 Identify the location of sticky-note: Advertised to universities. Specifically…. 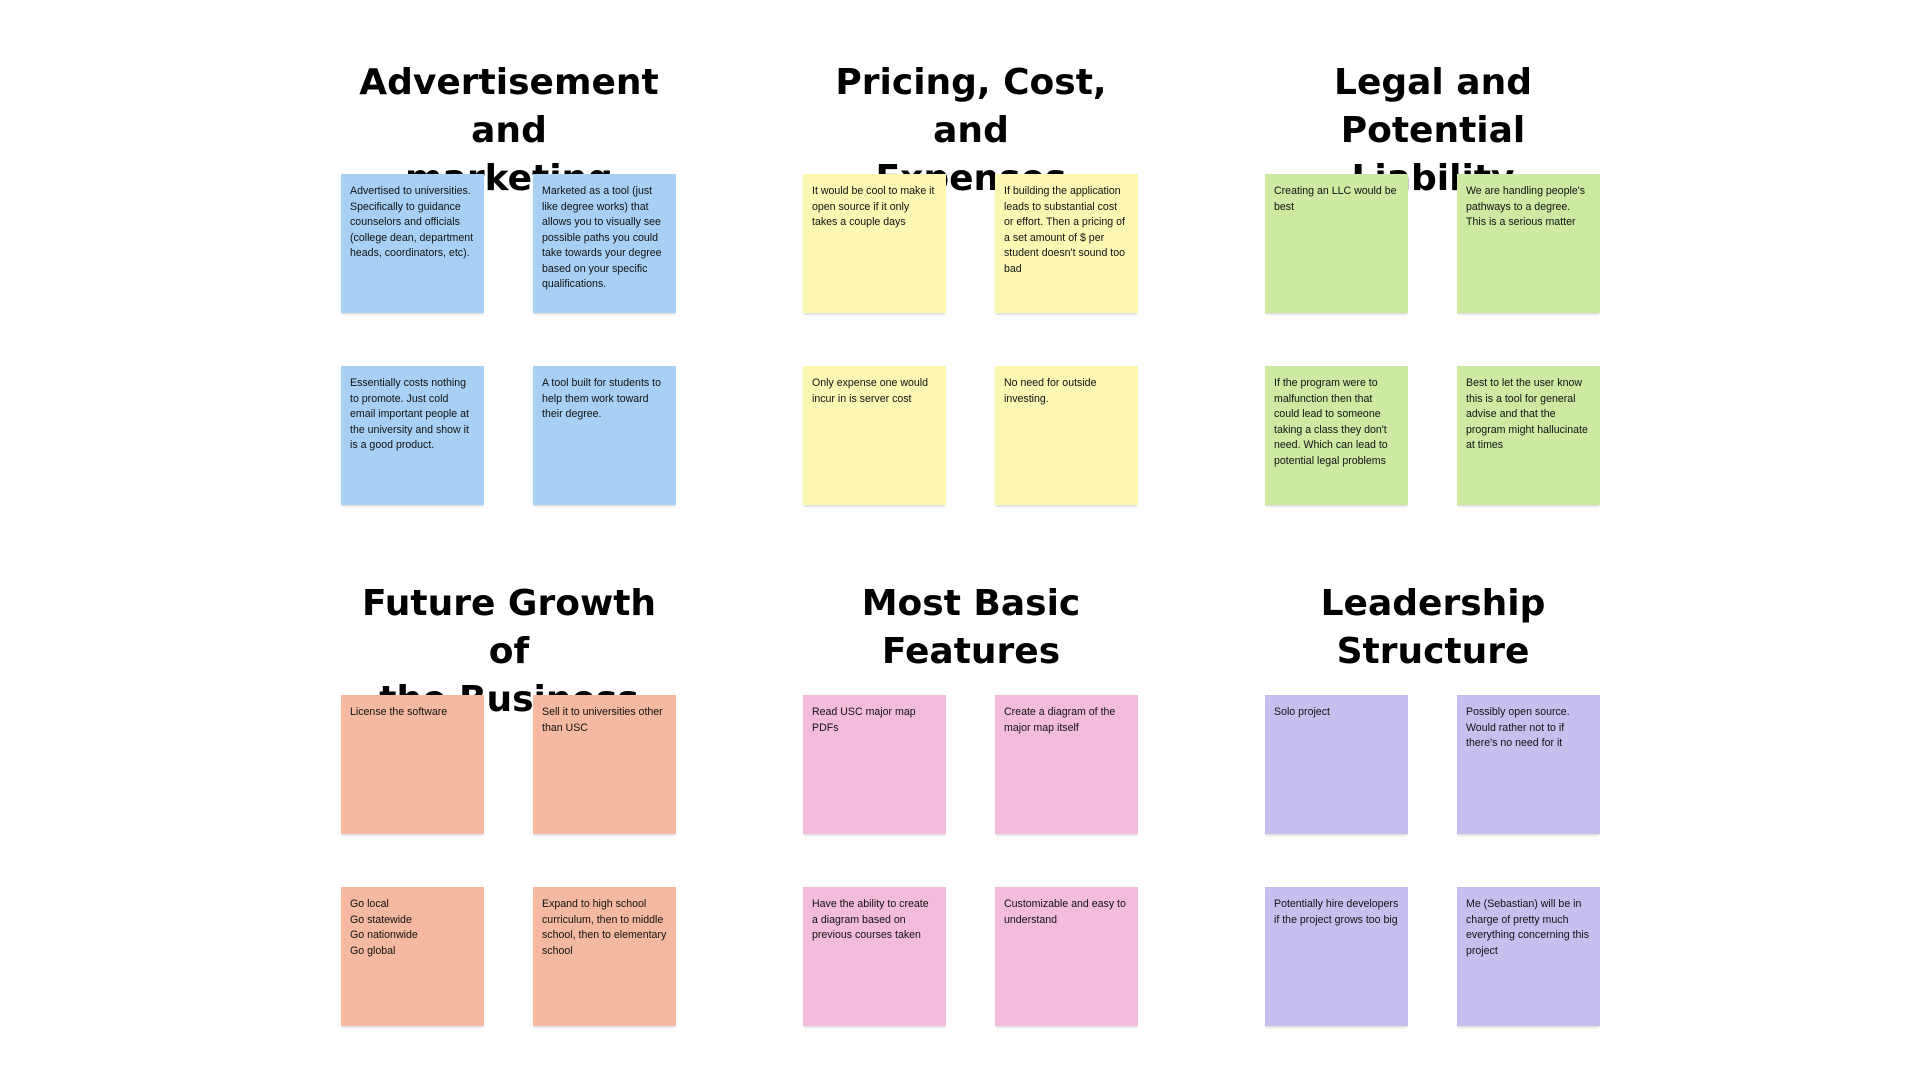
(412, 243).